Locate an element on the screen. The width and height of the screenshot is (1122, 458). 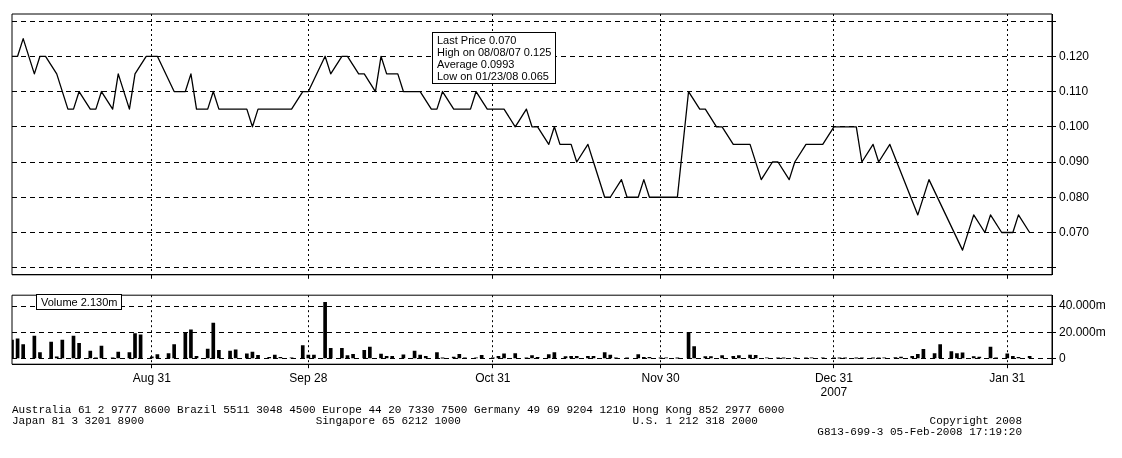
y-tick-label: 20.000m is located at coordinates (1082, 331).